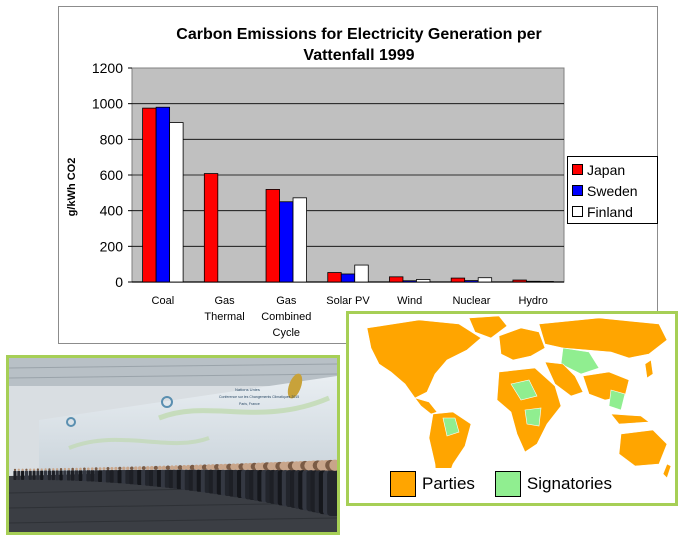 The image size is (683, 541). I want to click on x-tick-label: Solar PV, so click(348, 301).